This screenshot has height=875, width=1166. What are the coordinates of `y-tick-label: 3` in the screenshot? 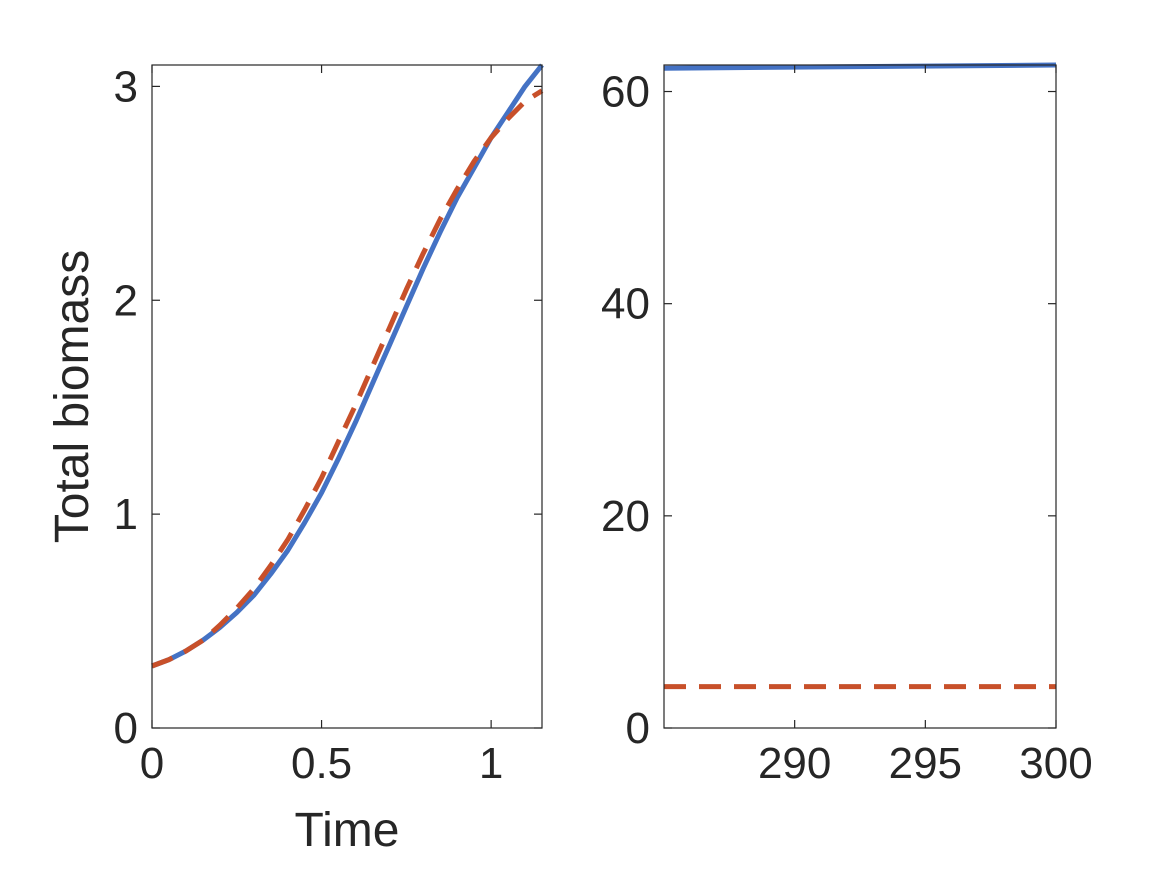 It's located at (126, 86).